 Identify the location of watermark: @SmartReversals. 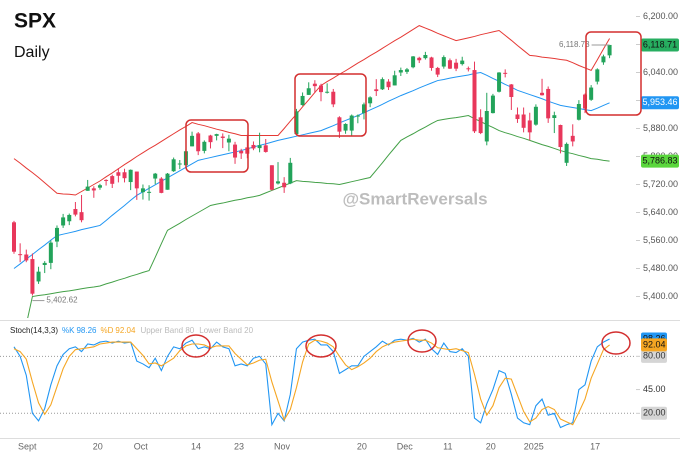
(414, 198).